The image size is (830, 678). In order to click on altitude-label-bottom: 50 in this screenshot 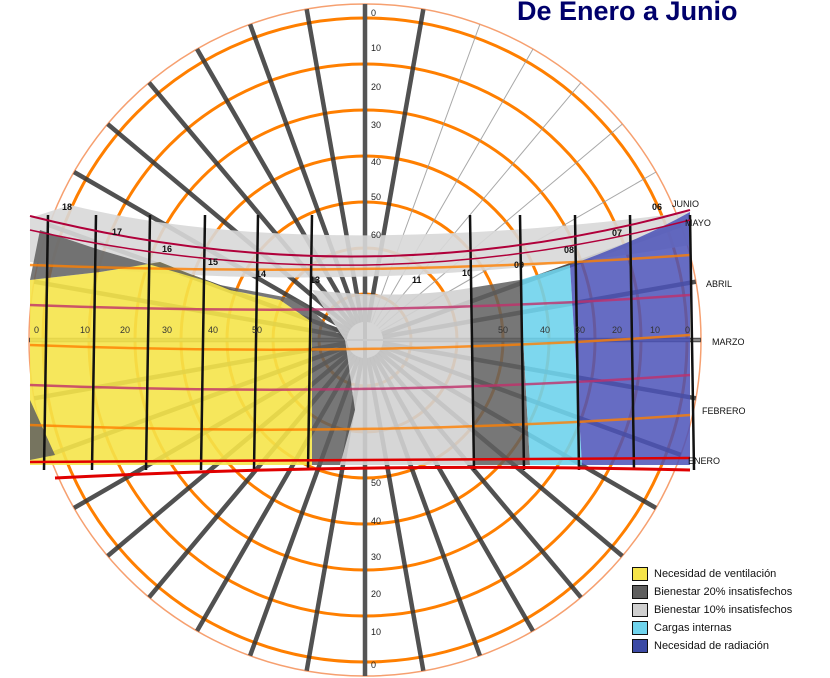, I will do `click(376, 483)`.